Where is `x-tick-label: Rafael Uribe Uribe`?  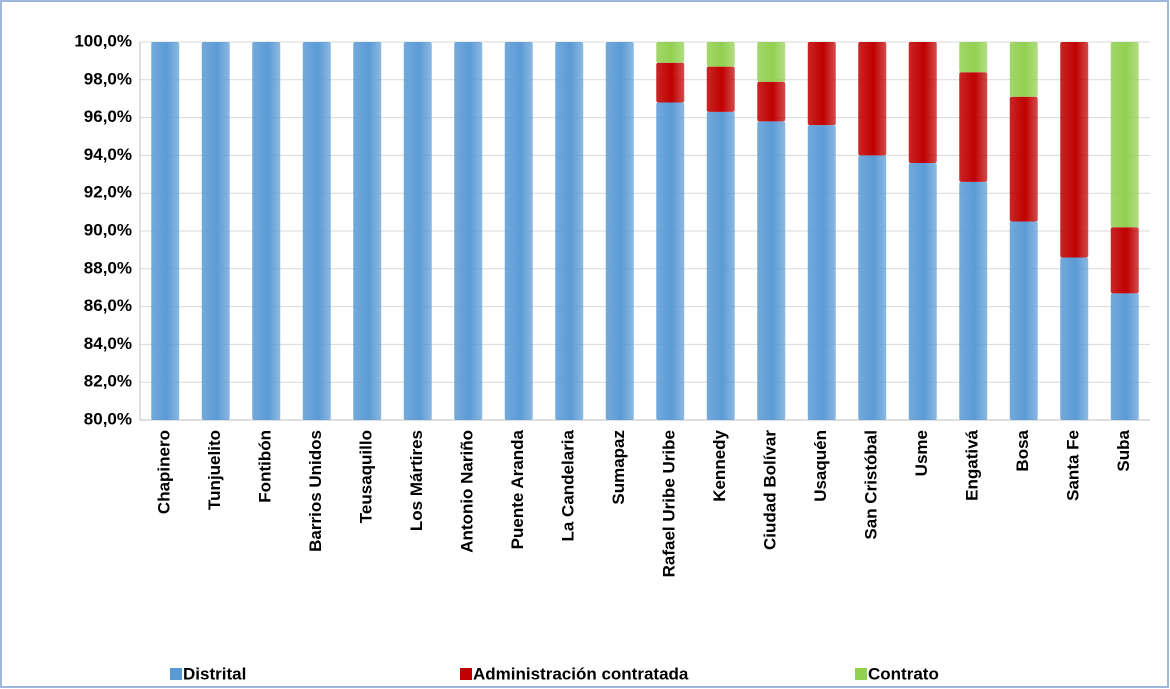 x-tick-label: Rafael Uribe Uribe is located at coordinates (669, 503).